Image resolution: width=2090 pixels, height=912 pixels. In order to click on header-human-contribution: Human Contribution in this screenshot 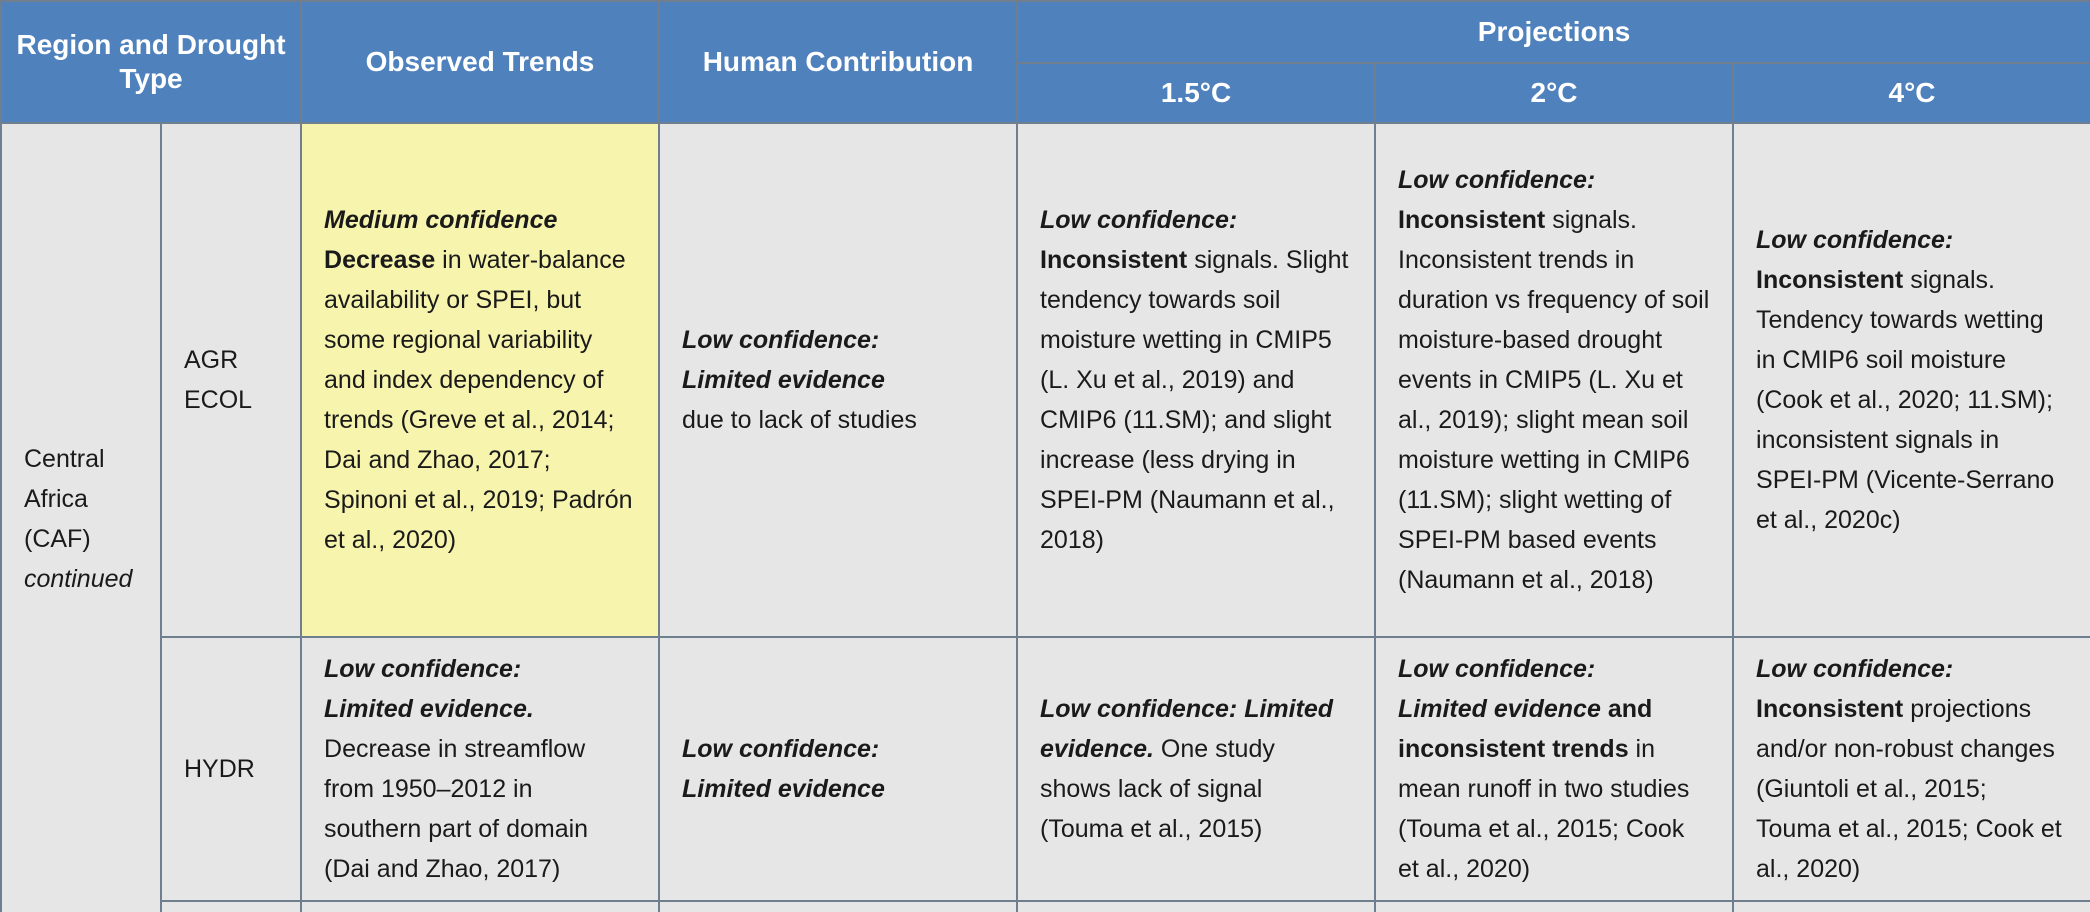, I will do `click(838, 62)`.